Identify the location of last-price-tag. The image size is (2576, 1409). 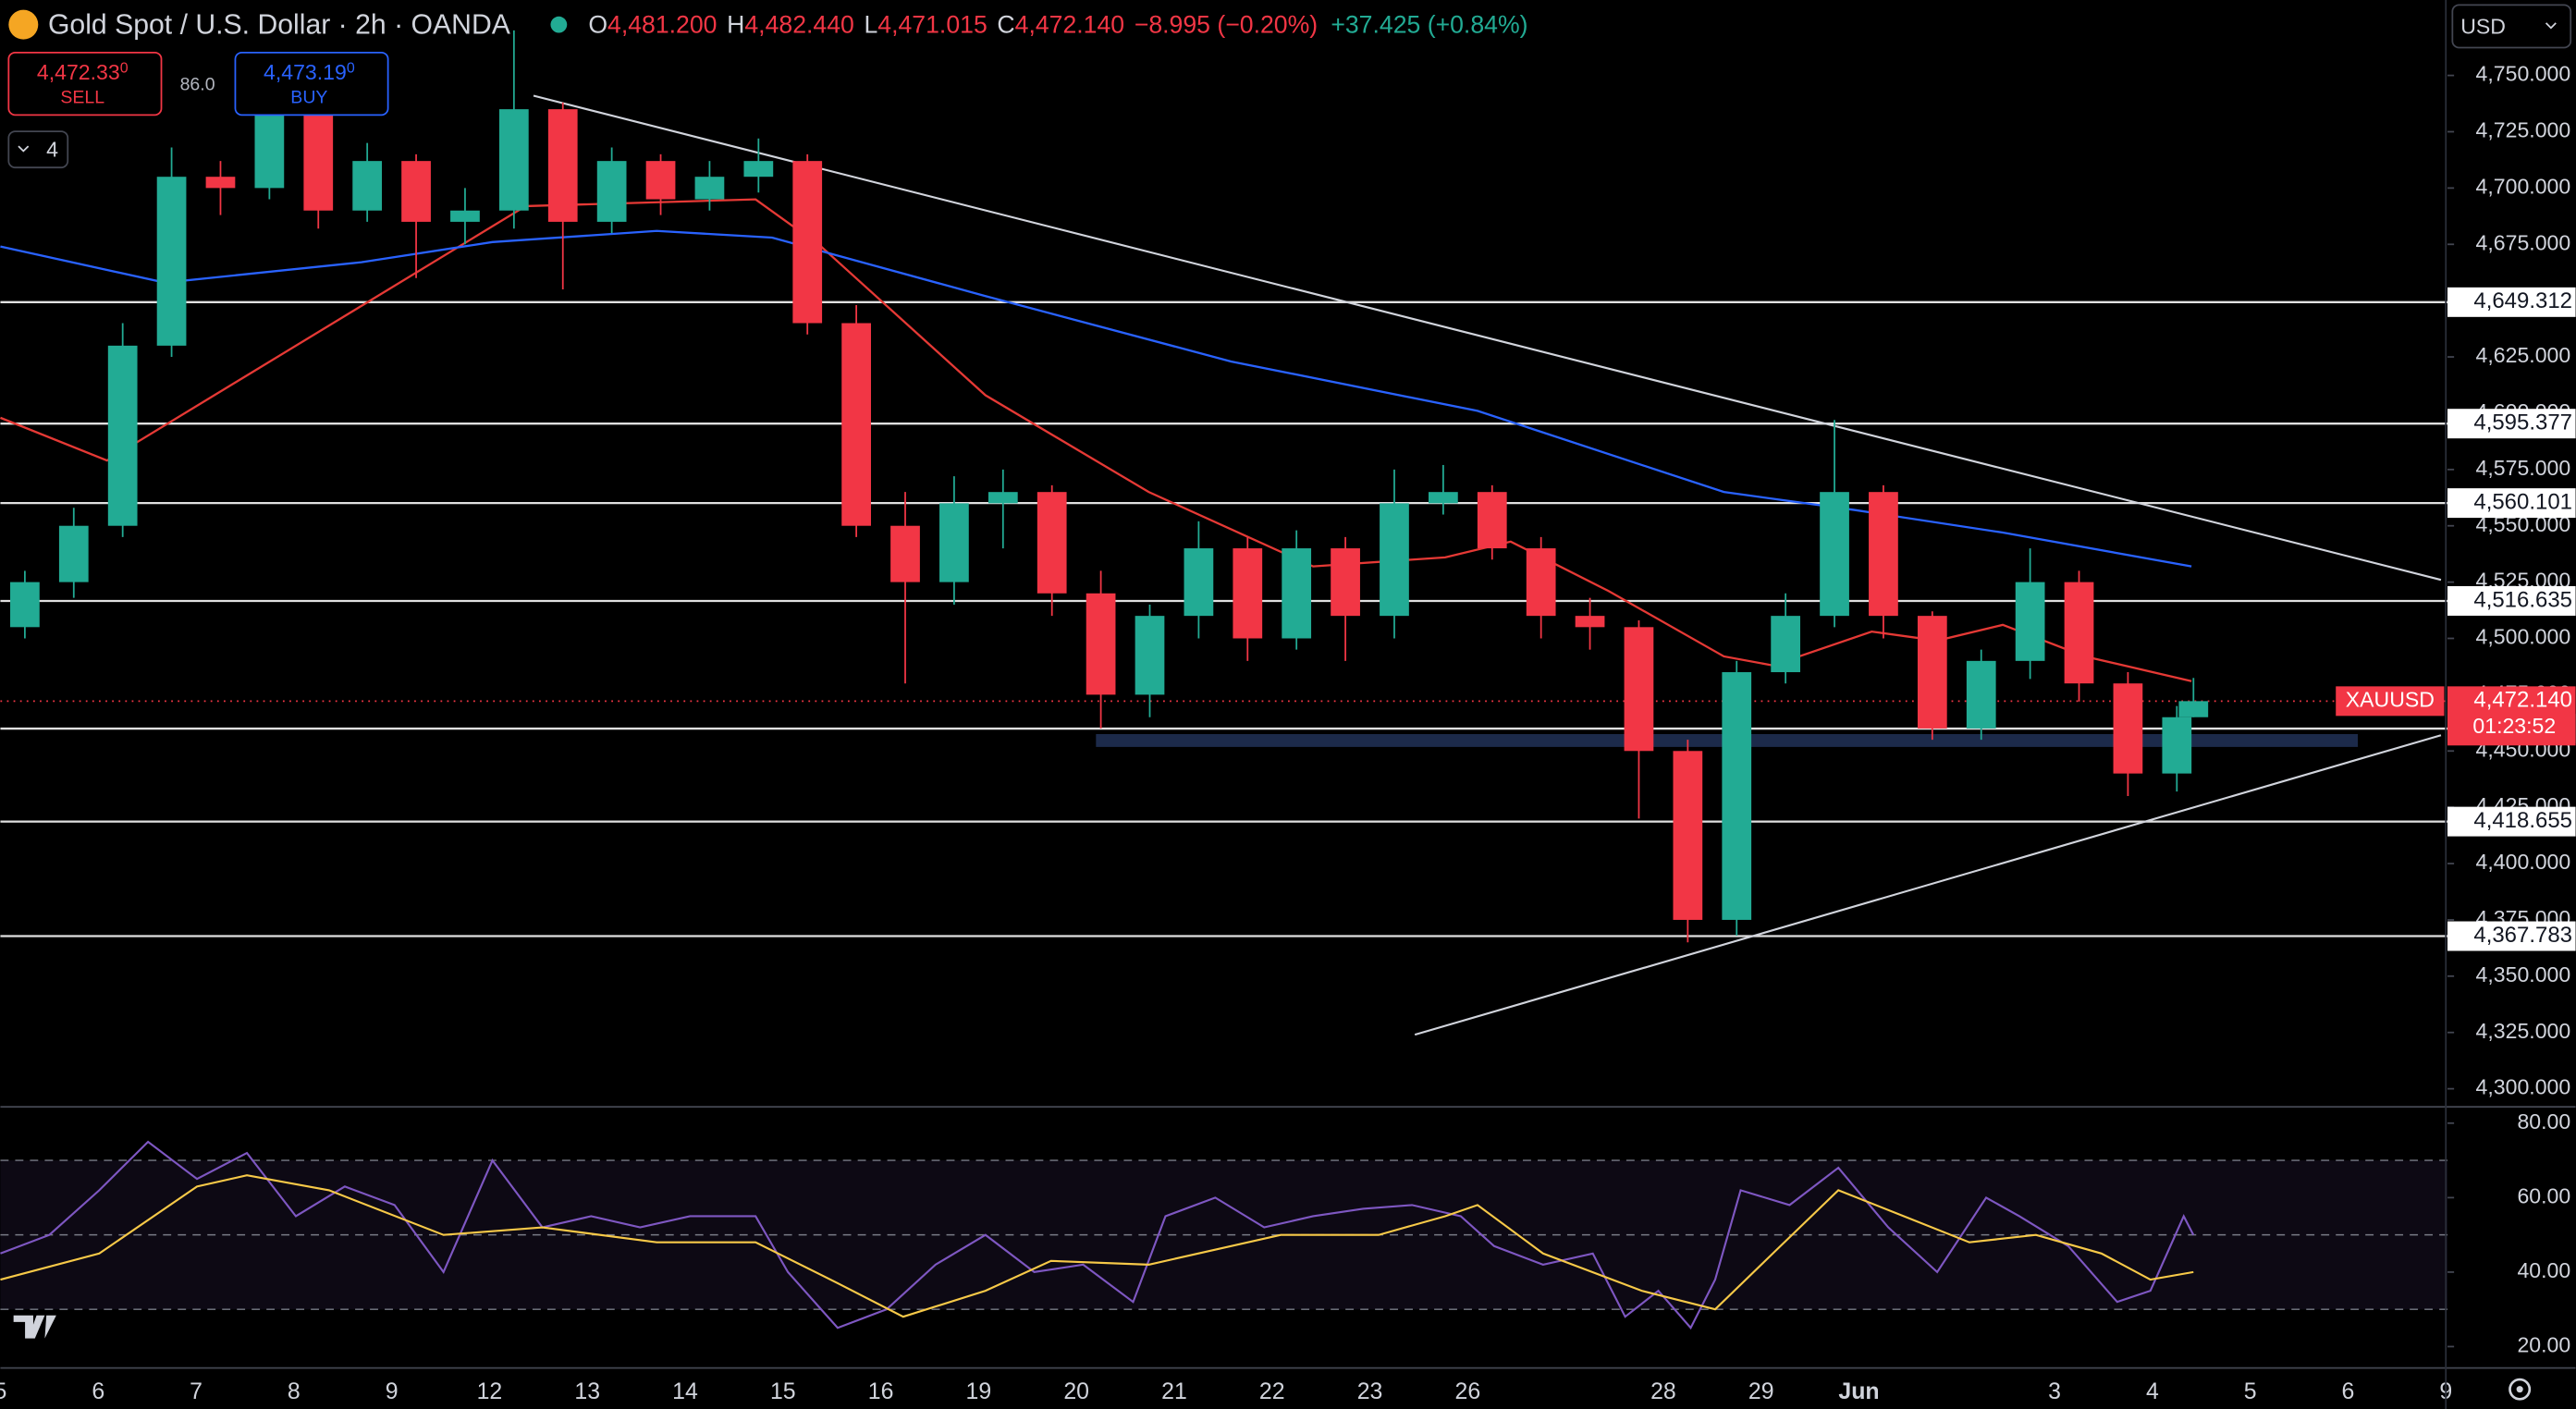
(2511, 716).